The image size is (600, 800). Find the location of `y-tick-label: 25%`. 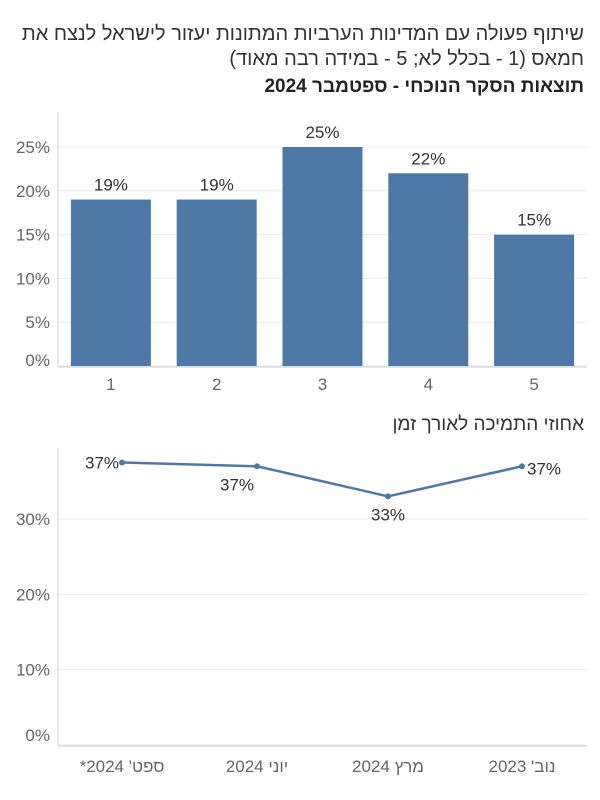

y-tick-label: 25% is located at coordinates (33, 147).